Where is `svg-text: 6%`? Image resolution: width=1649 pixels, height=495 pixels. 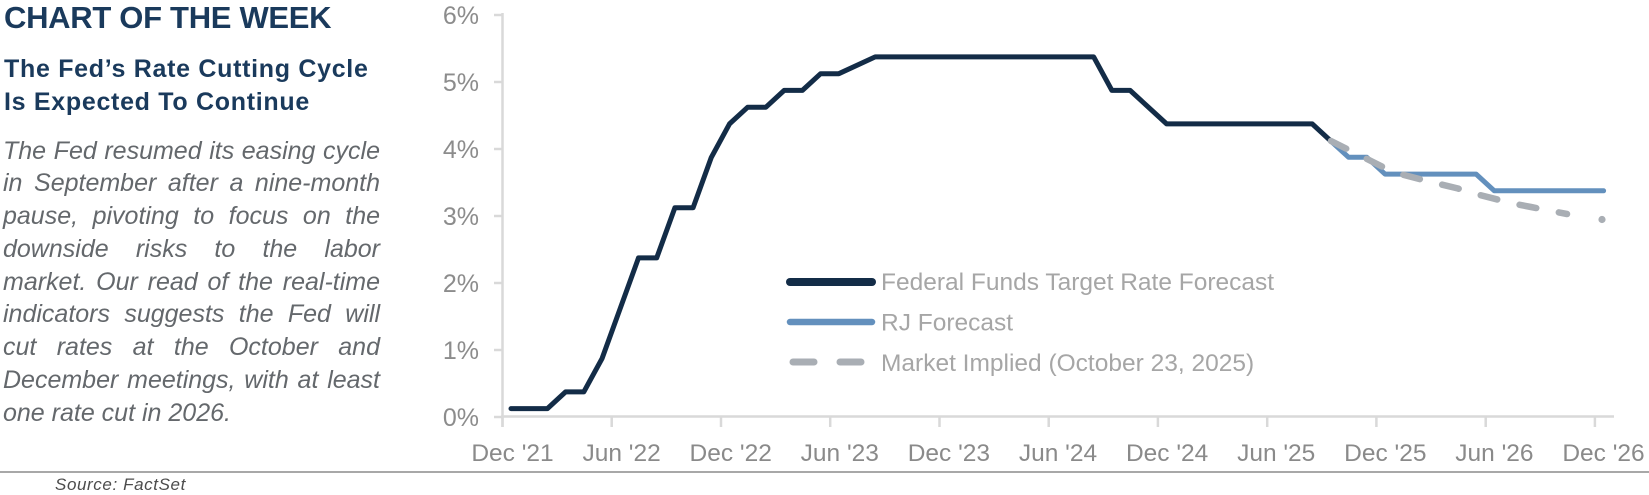
svg-text: 6% is located at coordinates (461, 16).